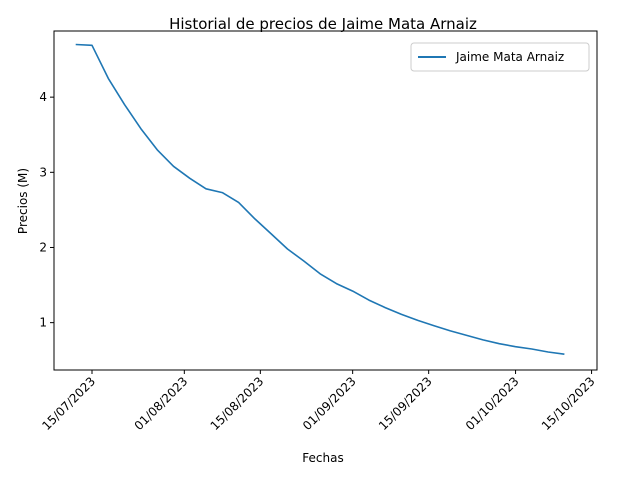 This screenshot has width=640, height=480. What do you see at coordinates (322, 458) in the screenshot?
I see `x-axis-label: Fechas` at bounding box center [322, 458].